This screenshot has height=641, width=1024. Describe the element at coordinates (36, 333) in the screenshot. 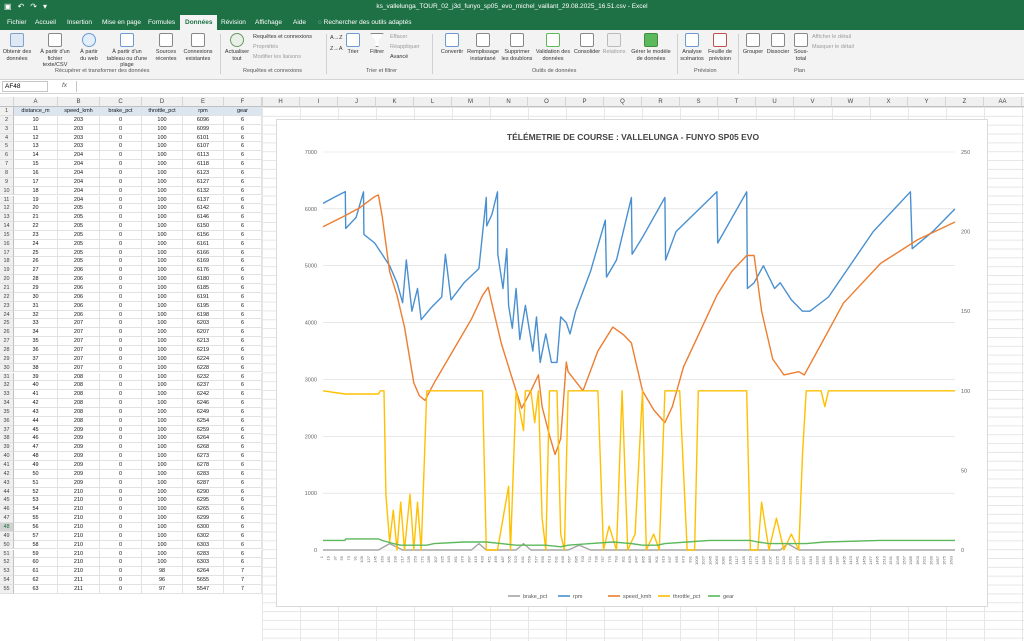

I see `data-cell: 34` at that location.